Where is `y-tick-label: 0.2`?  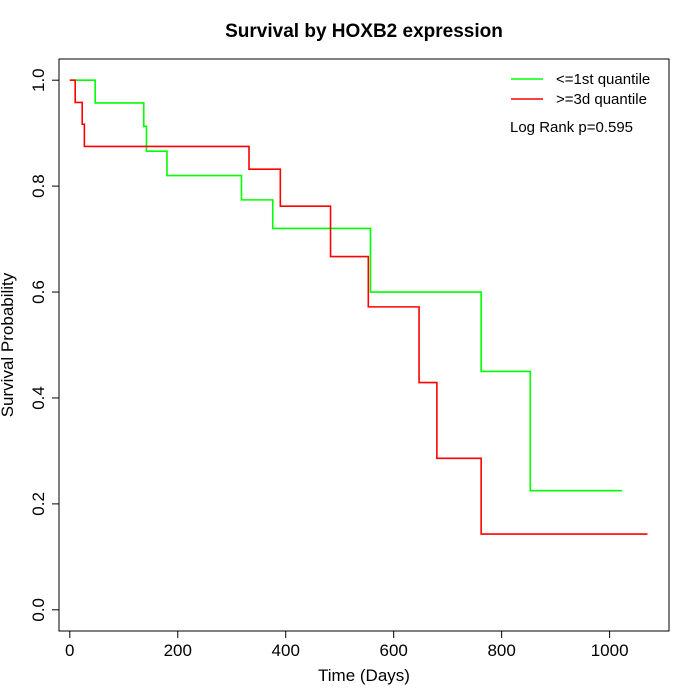
y-tick-label: 0.2 is located at coordinates (38, 504).